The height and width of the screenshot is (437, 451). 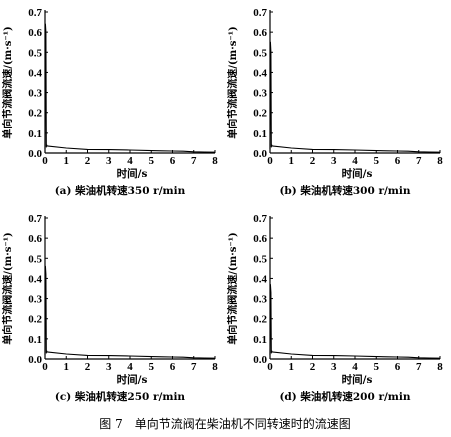 What do you see at coordinates (120, 190) in the screenshot?
I see `panel-subtitle: (a) 柴油机转速350 r/min` at bounding box center [120, 190].